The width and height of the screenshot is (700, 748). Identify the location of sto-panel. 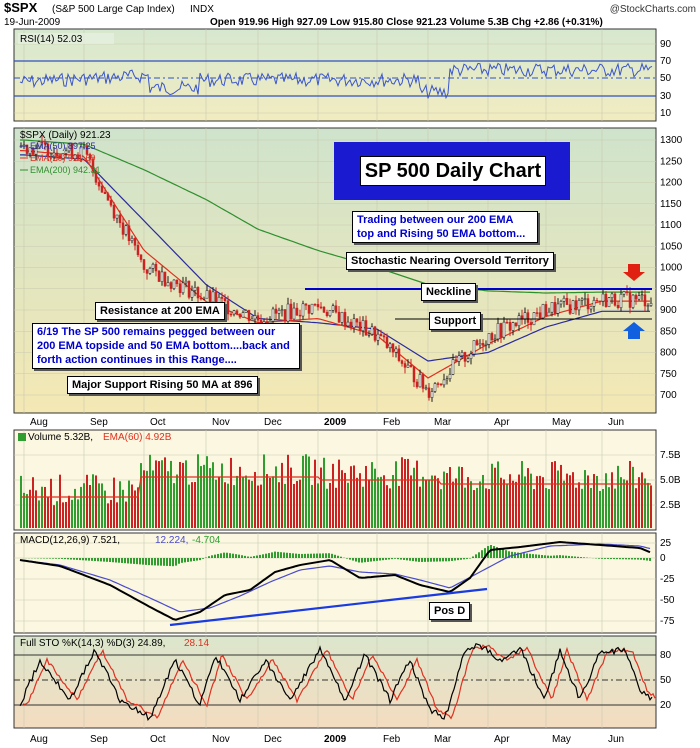
(335, 682).